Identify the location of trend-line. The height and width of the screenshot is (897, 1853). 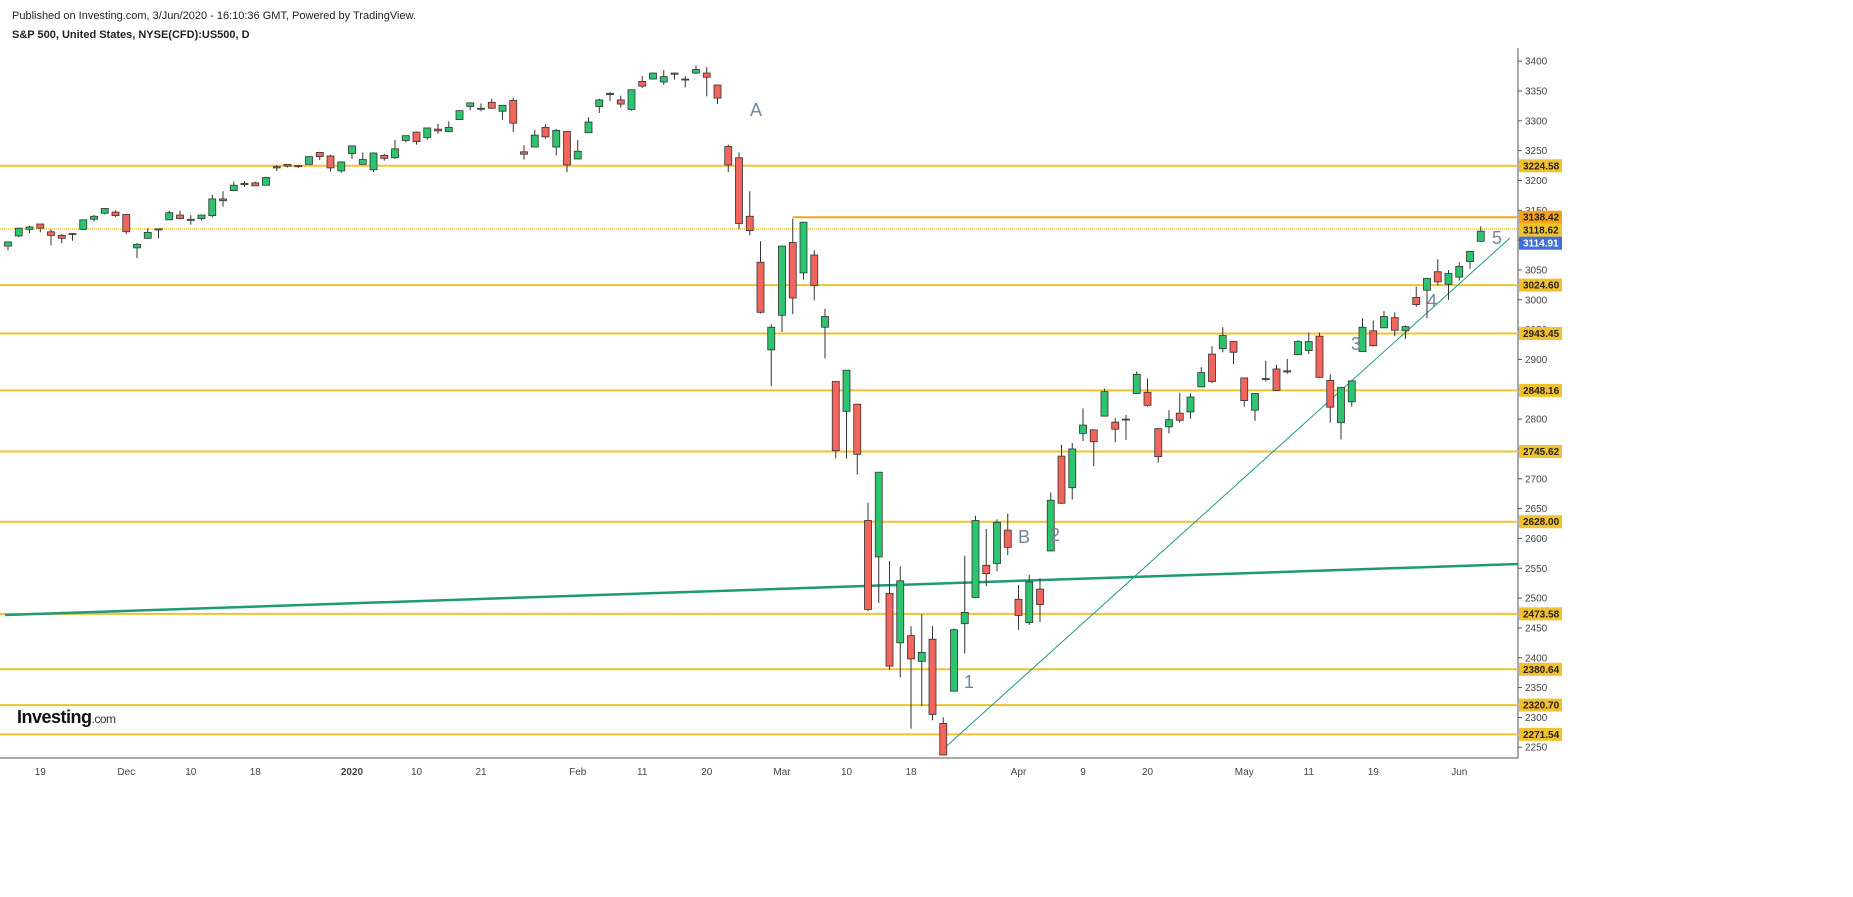
(761, 589).